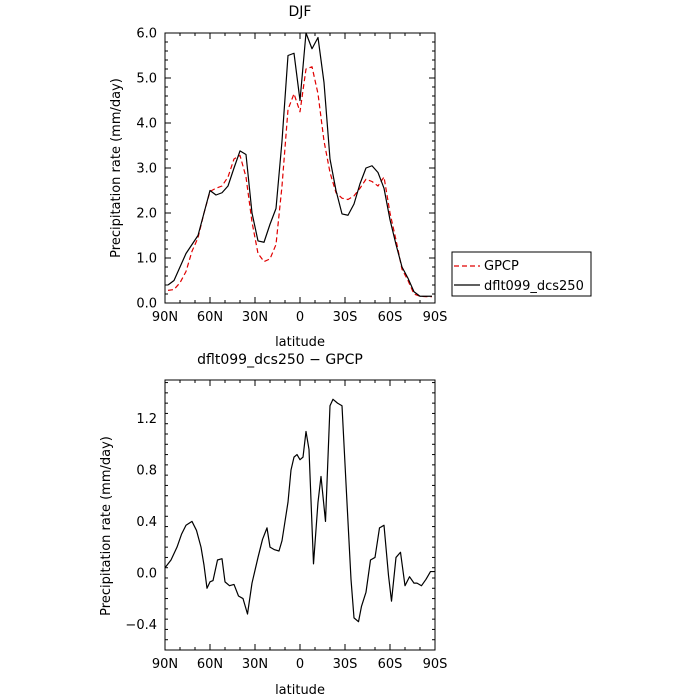  Describe the element at coordinates (141, 625) in the screenshot. I see `y-tick-label: −0.4` at that location.